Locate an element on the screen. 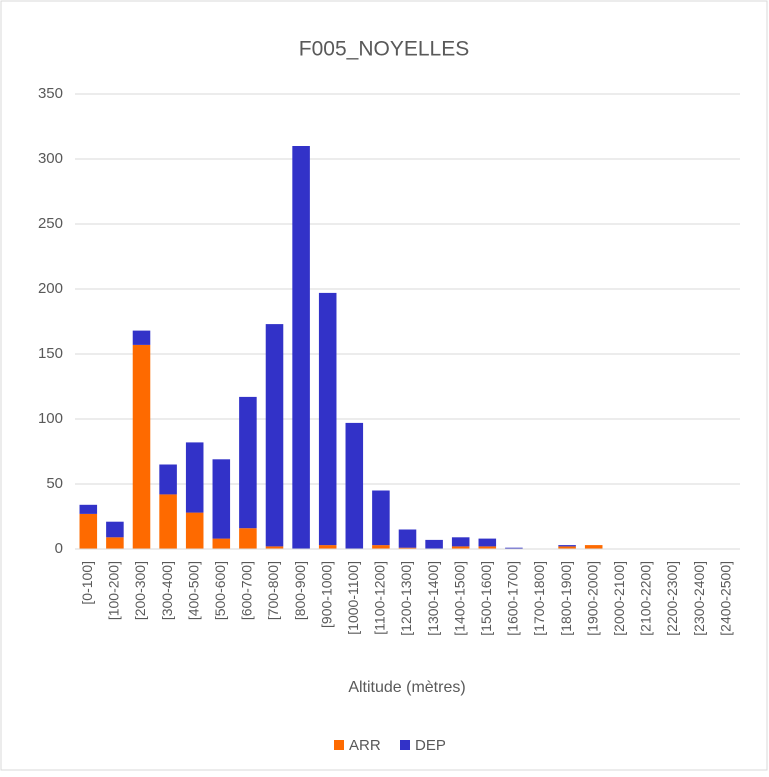 Image resolution: width=769 pixels, height=777 pixels. x-tick-label: [1900-2000] is located at coordinates (592, 598).